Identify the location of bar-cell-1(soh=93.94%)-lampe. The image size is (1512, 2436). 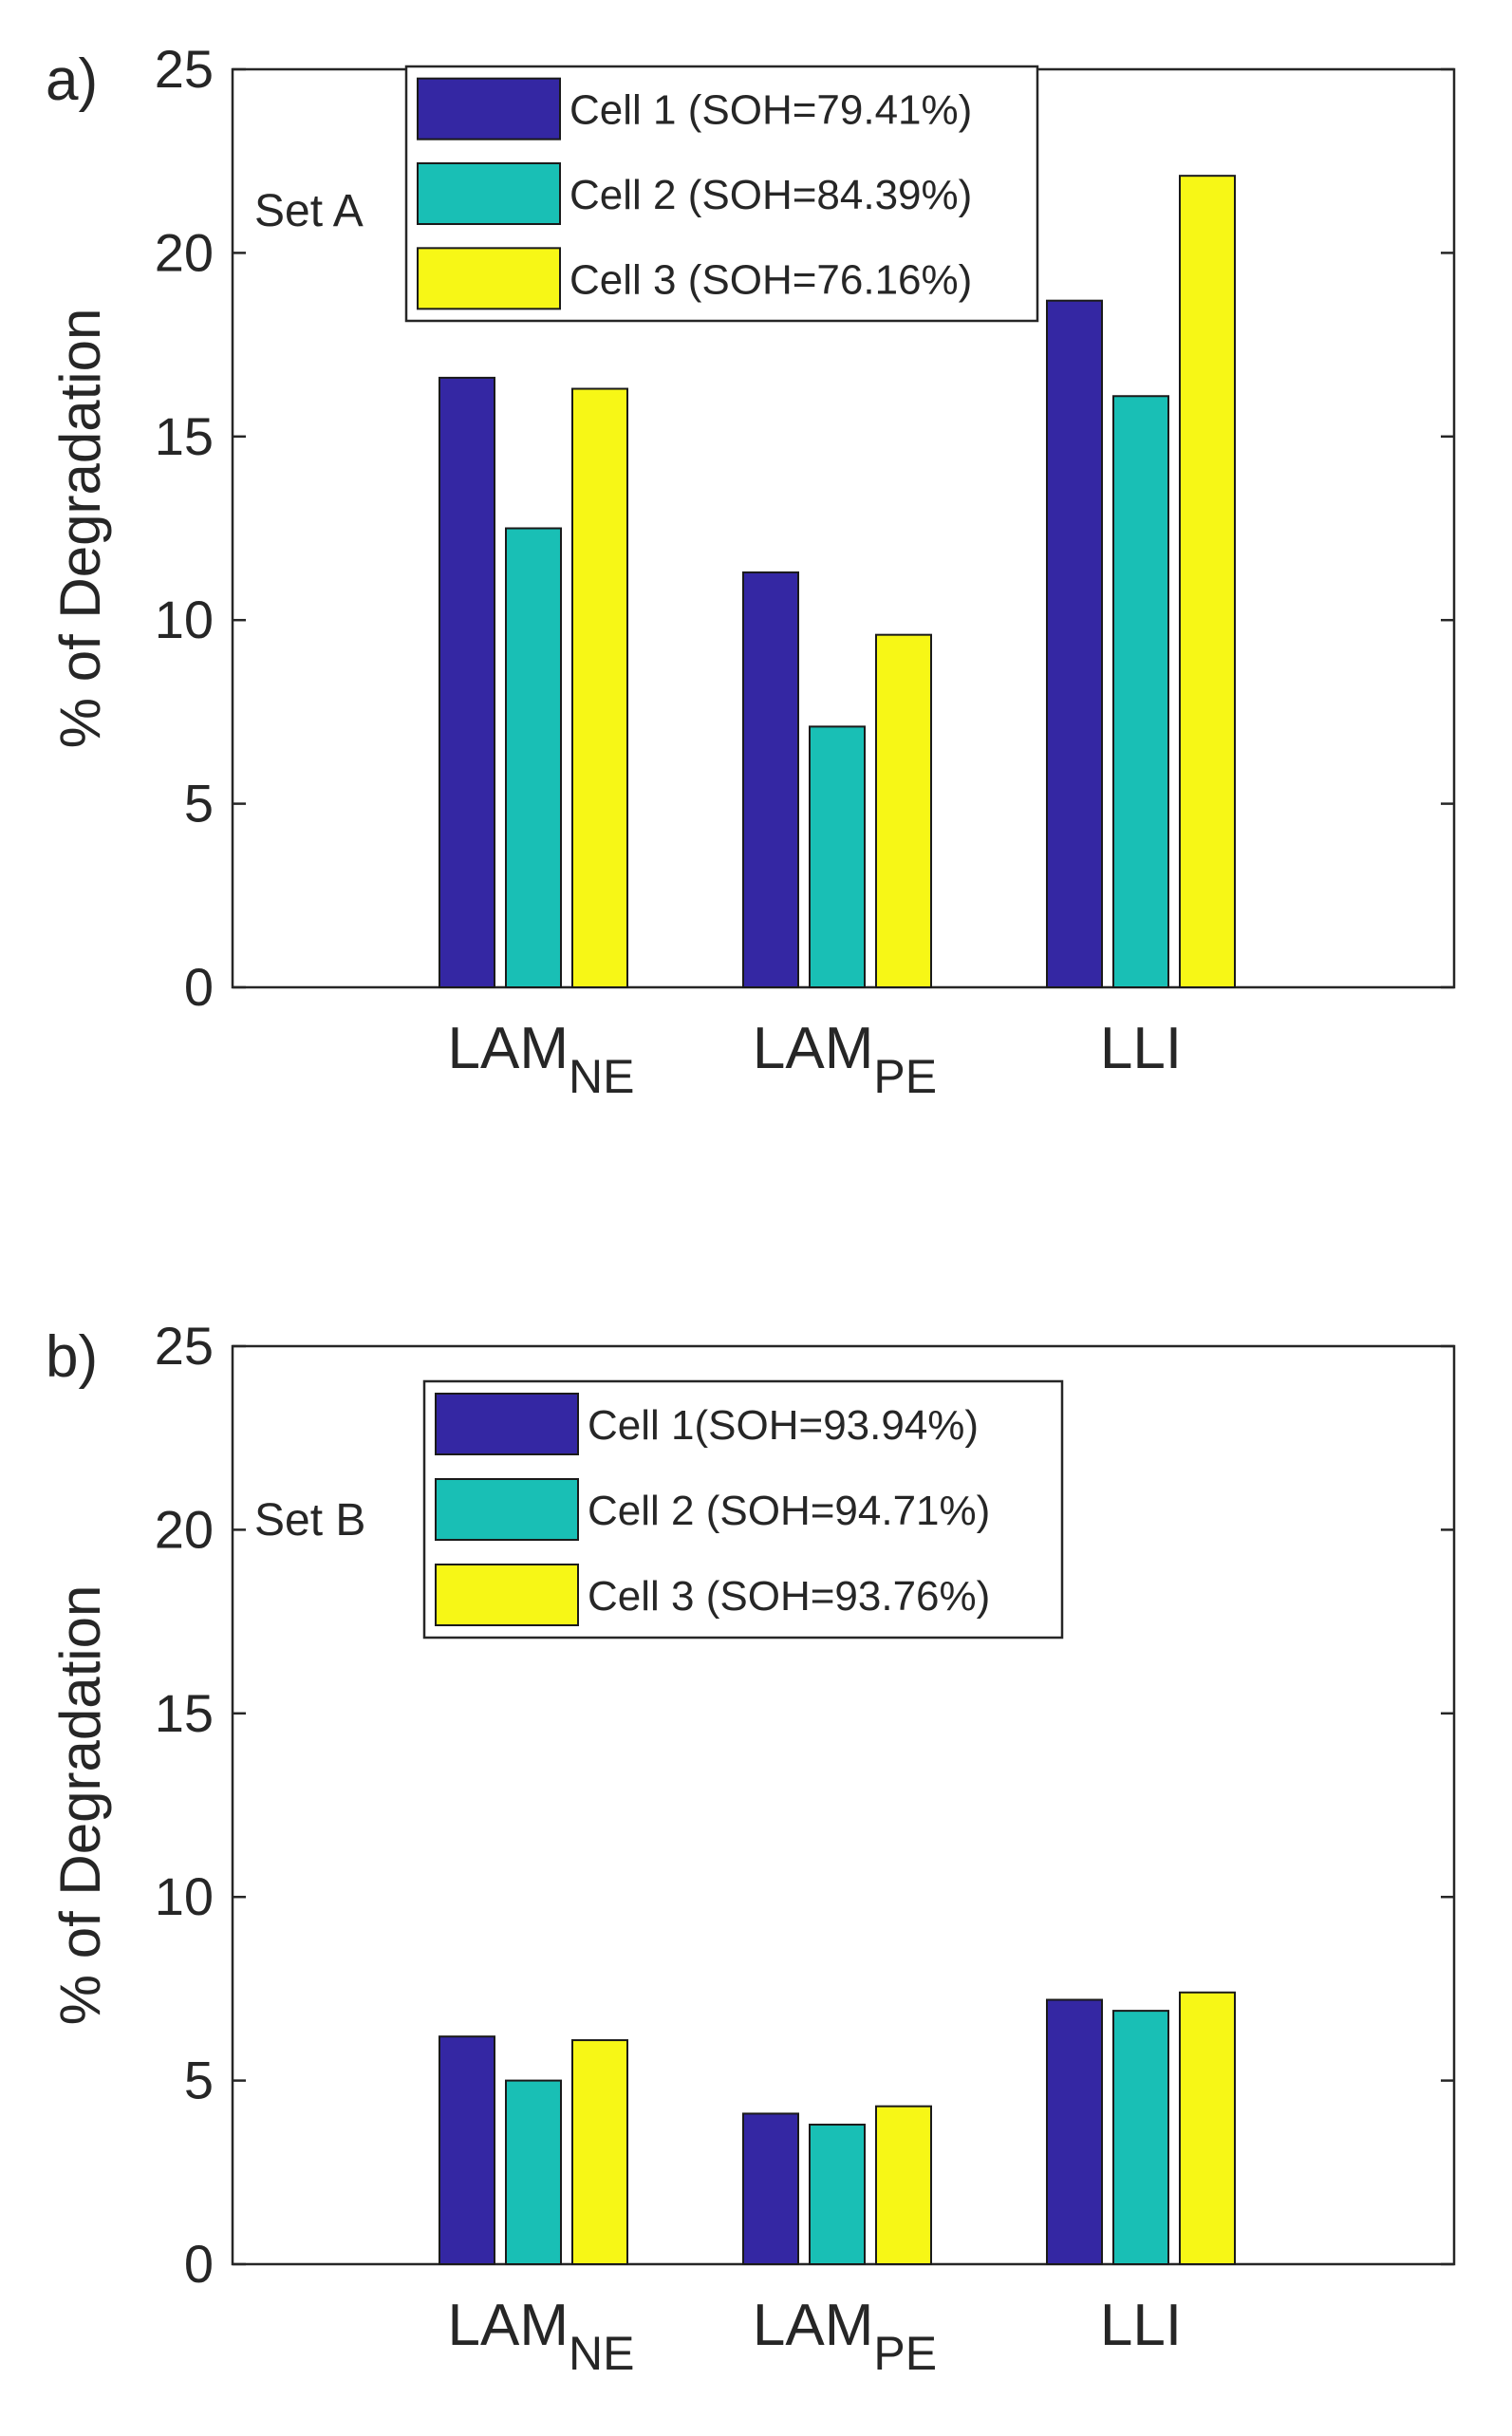
(771, 2189).